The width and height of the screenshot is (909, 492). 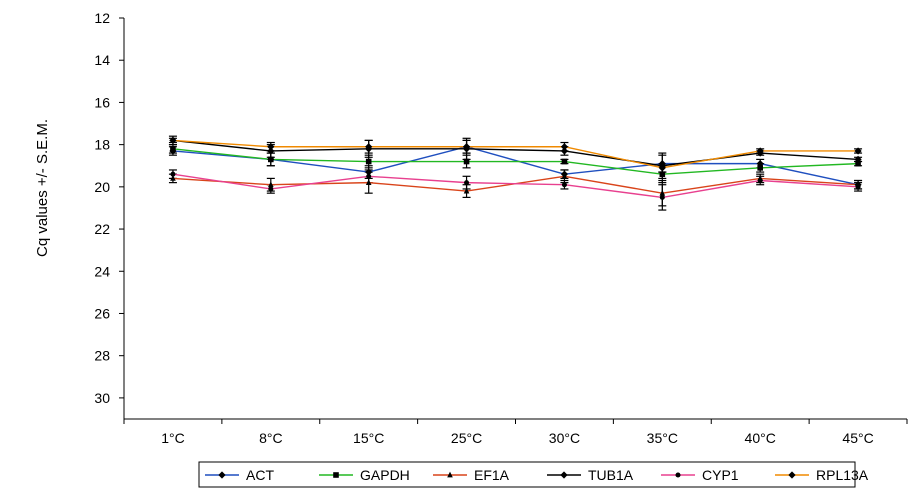 What do you see at coordinates (102, 229) in the screenshot?
I see `y-tick-label: 22` at bounding box center [102, 229].